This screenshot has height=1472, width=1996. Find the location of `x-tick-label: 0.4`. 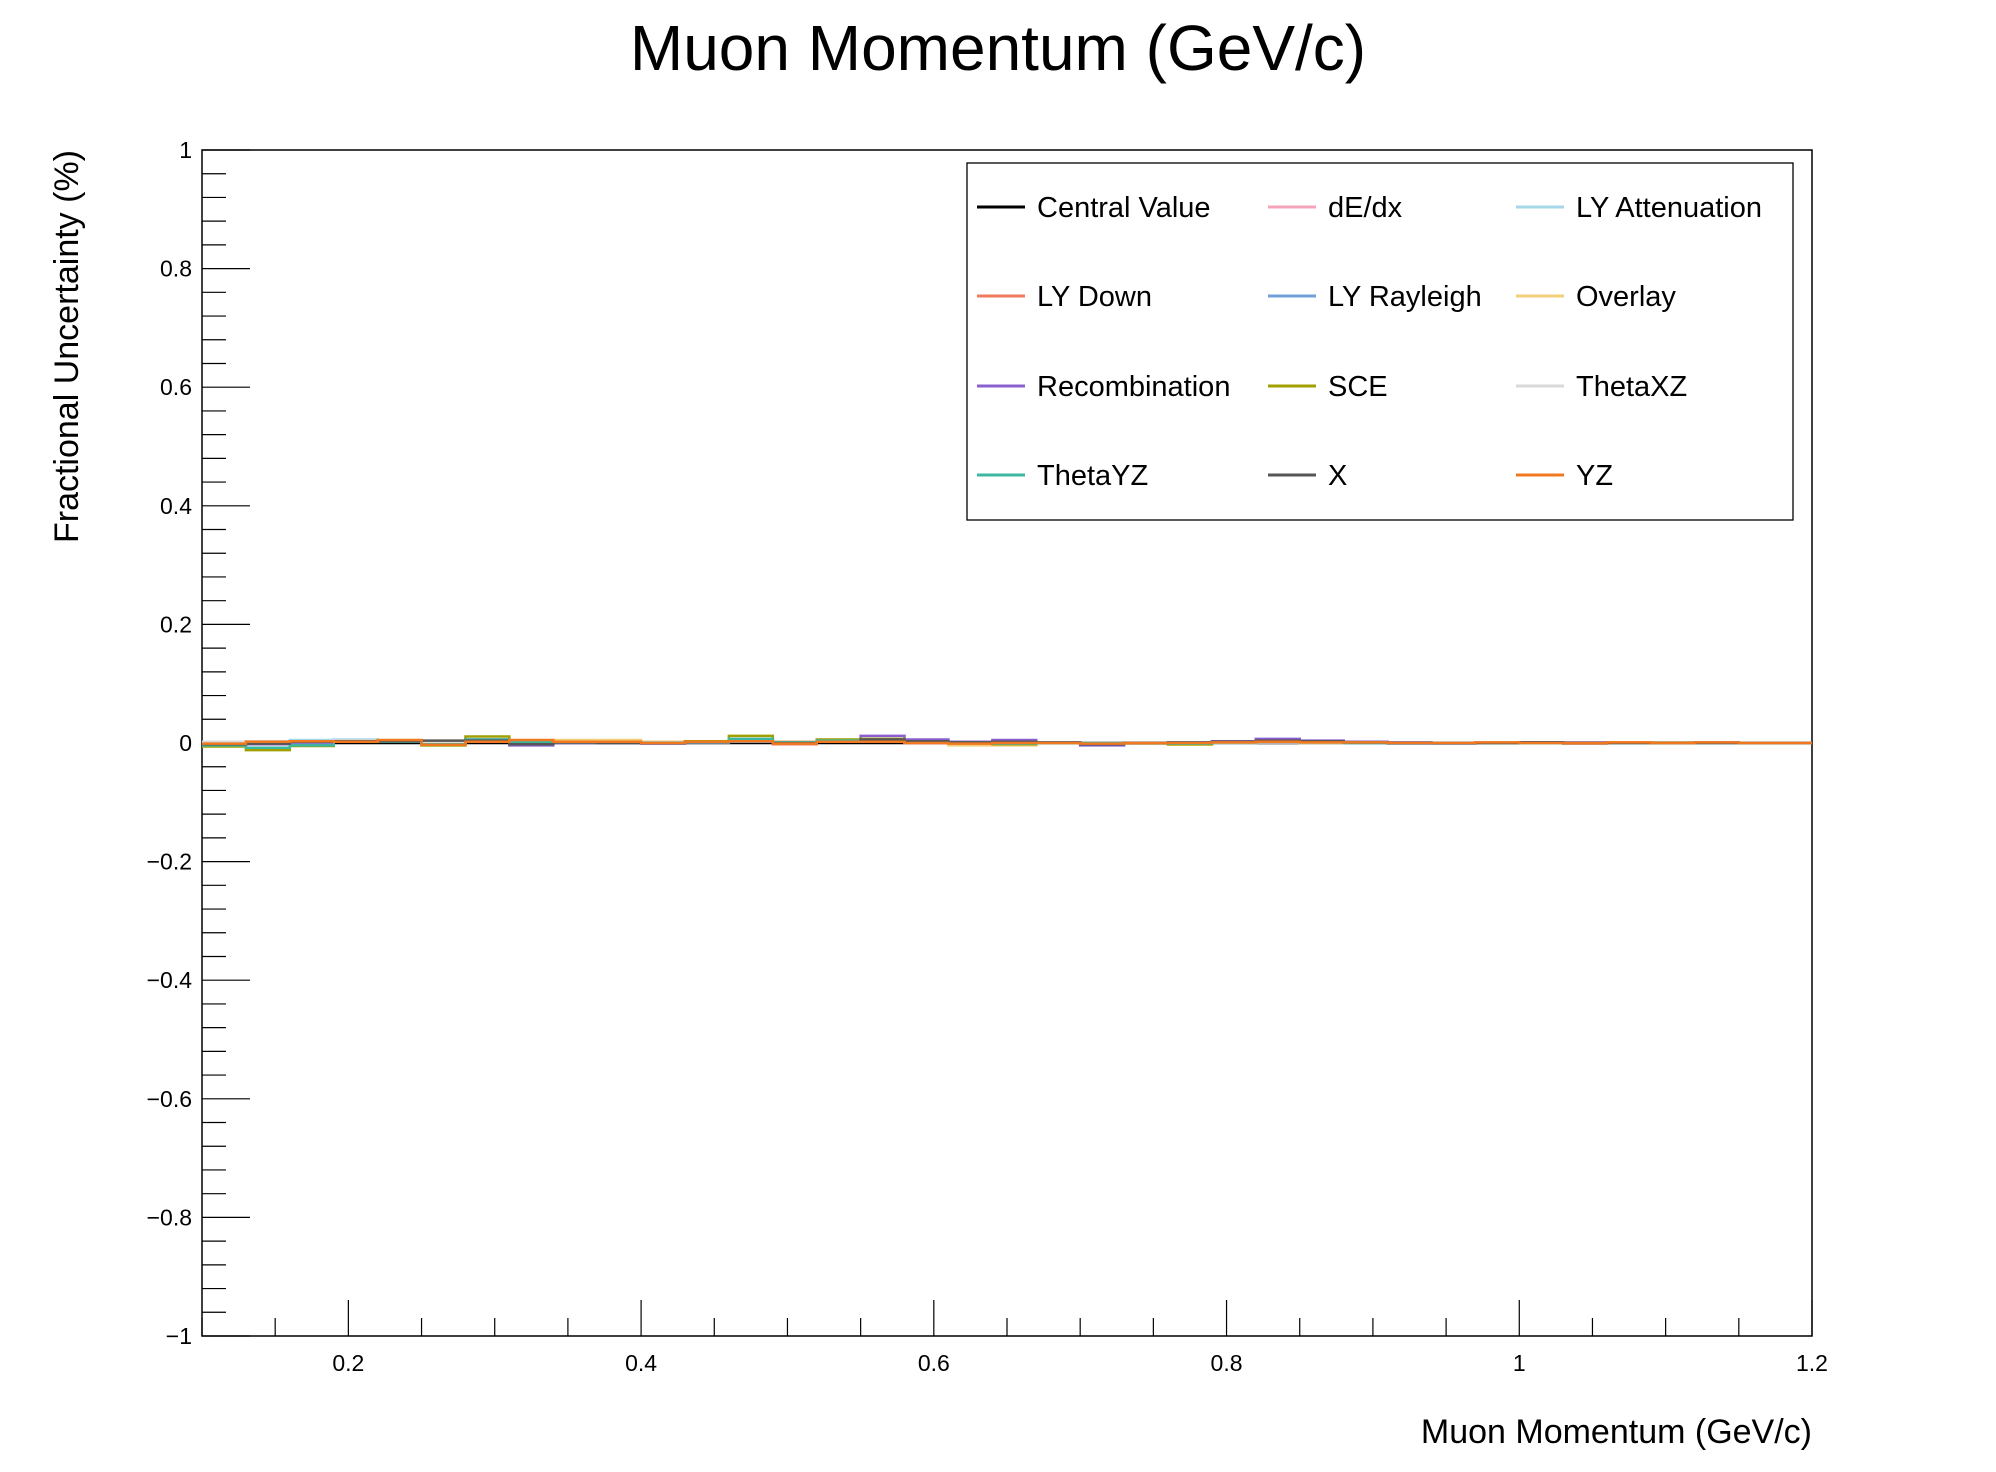

x-tick-label: 0.4 is located at coordinates (641, 1363).